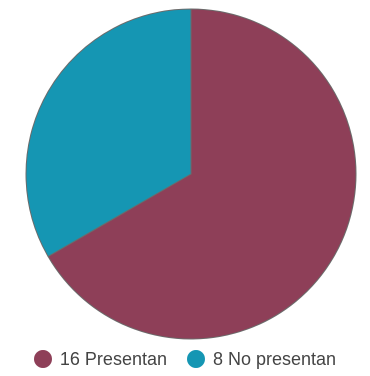  I want to click on legend-item-presentan: 16 Presentan, so click(100, 359).